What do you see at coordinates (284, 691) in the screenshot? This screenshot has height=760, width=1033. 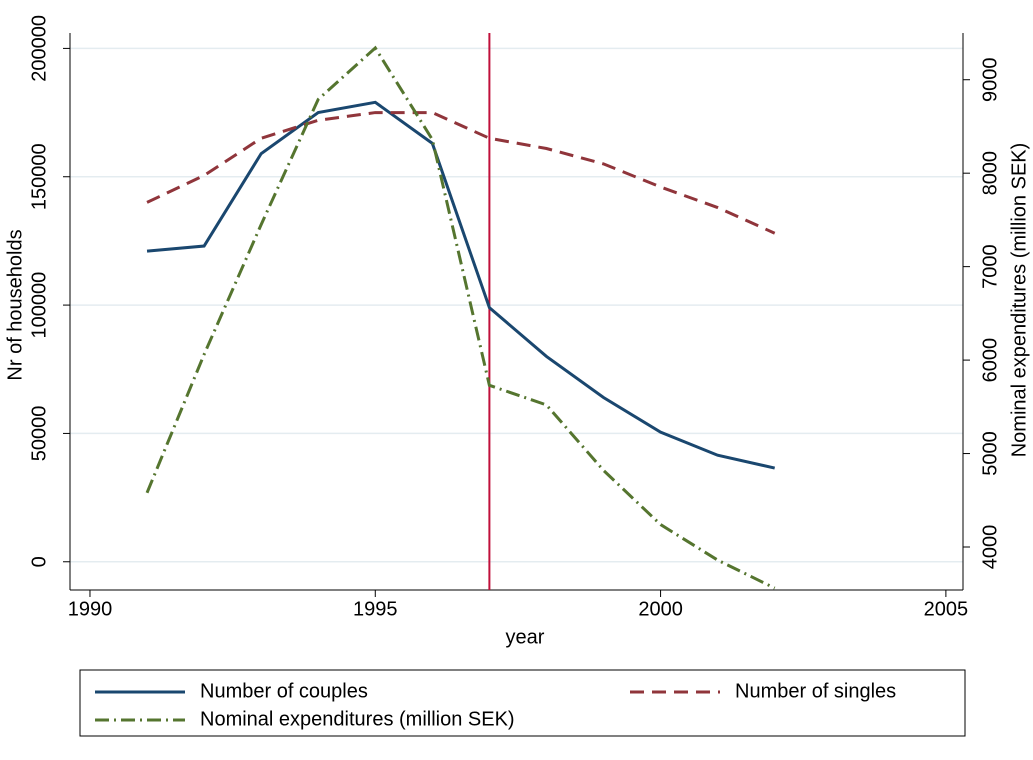 I see `legend-label: Number of couples` at bounding box center [284, 691].